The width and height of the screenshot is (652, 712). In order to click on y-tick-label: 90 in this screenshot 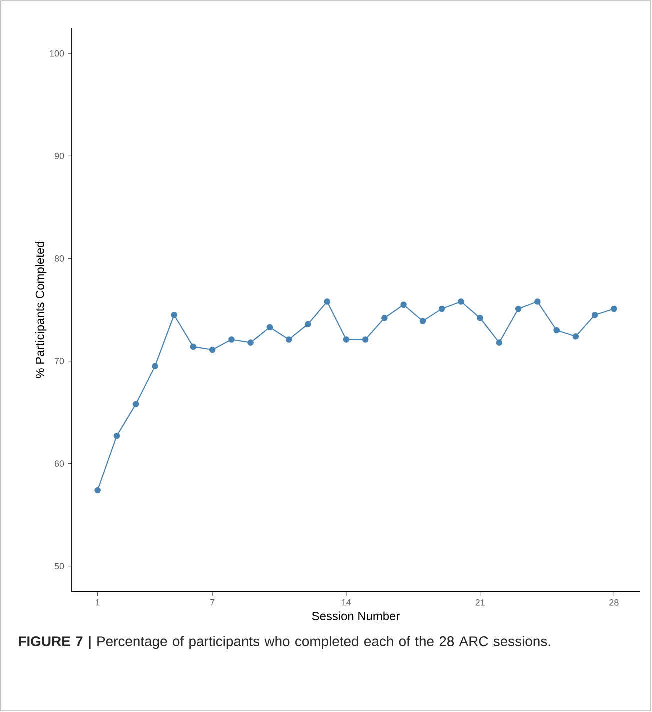, I will do `click(59, 156)`.